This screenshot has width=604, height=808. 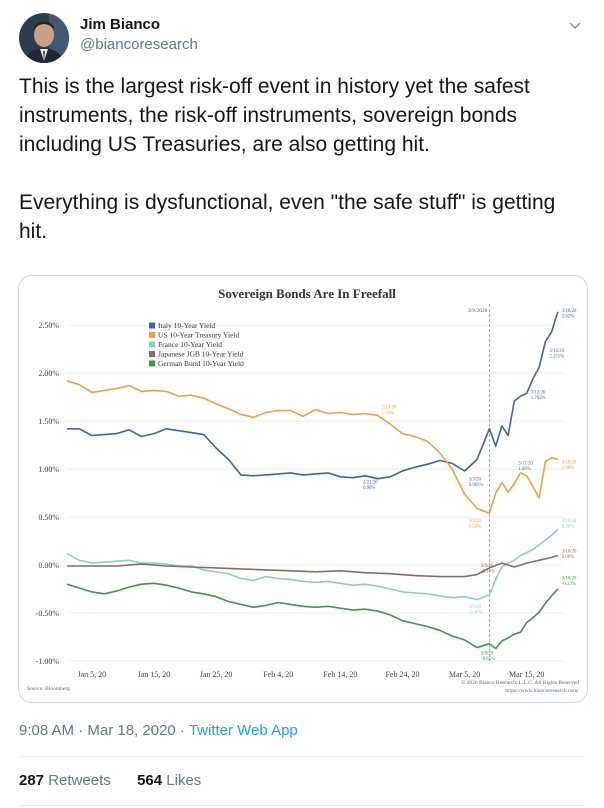 I want to click on x-tick-label: Mar 15, 20, so click(x=526, y=674).